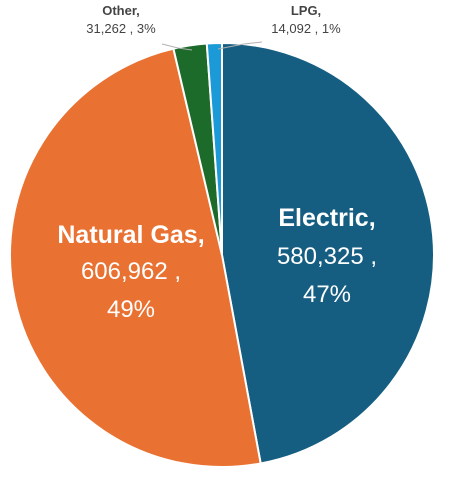 This screenshot has width=449, height=477. Describe the element at coordinates (240, 45) in the screenshot. I see `lpg-leader-line` at that location.